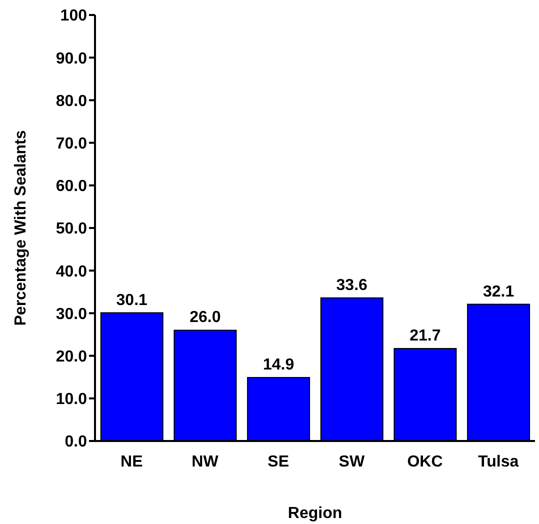 The width and height of the screenshot is (539, 524). Describe the element at coordinates (498, 461) in the screenshot. I see `x-tick-label: Tulsa` at that location.